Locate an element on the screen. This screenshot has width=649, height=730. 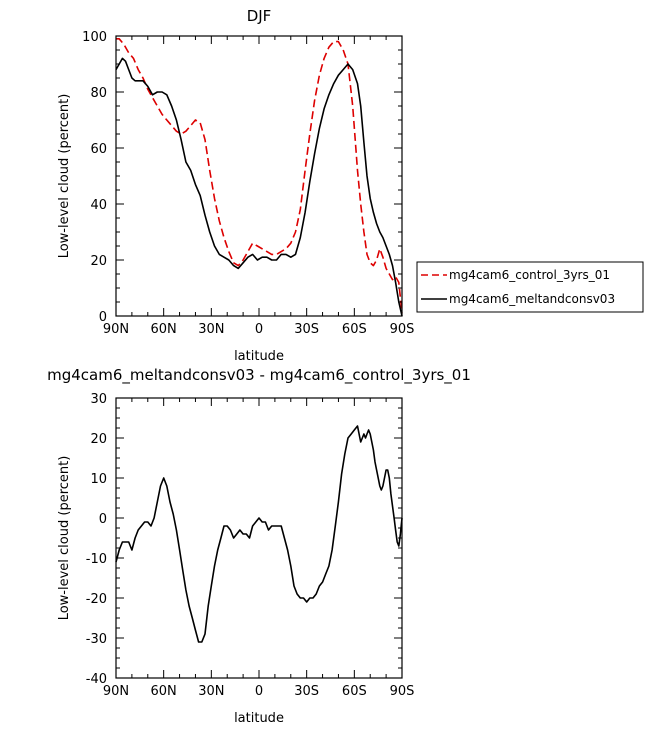
top-x-tick-label: 60N is located at coordinates (164, 329).